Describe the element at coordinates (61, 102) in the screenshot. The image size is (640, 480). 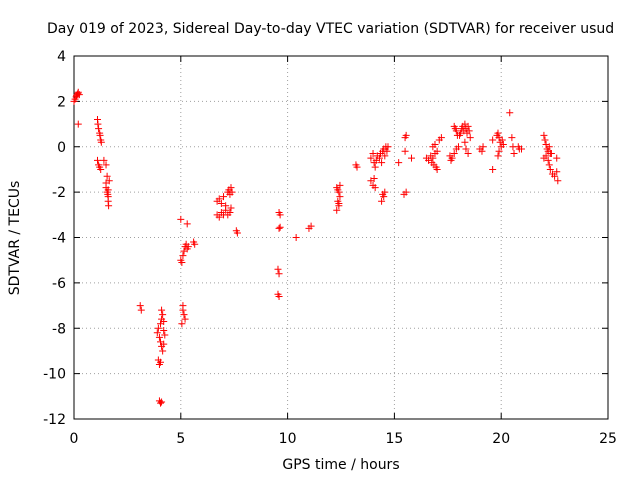
I see `y-tick-label: 2` at that location.